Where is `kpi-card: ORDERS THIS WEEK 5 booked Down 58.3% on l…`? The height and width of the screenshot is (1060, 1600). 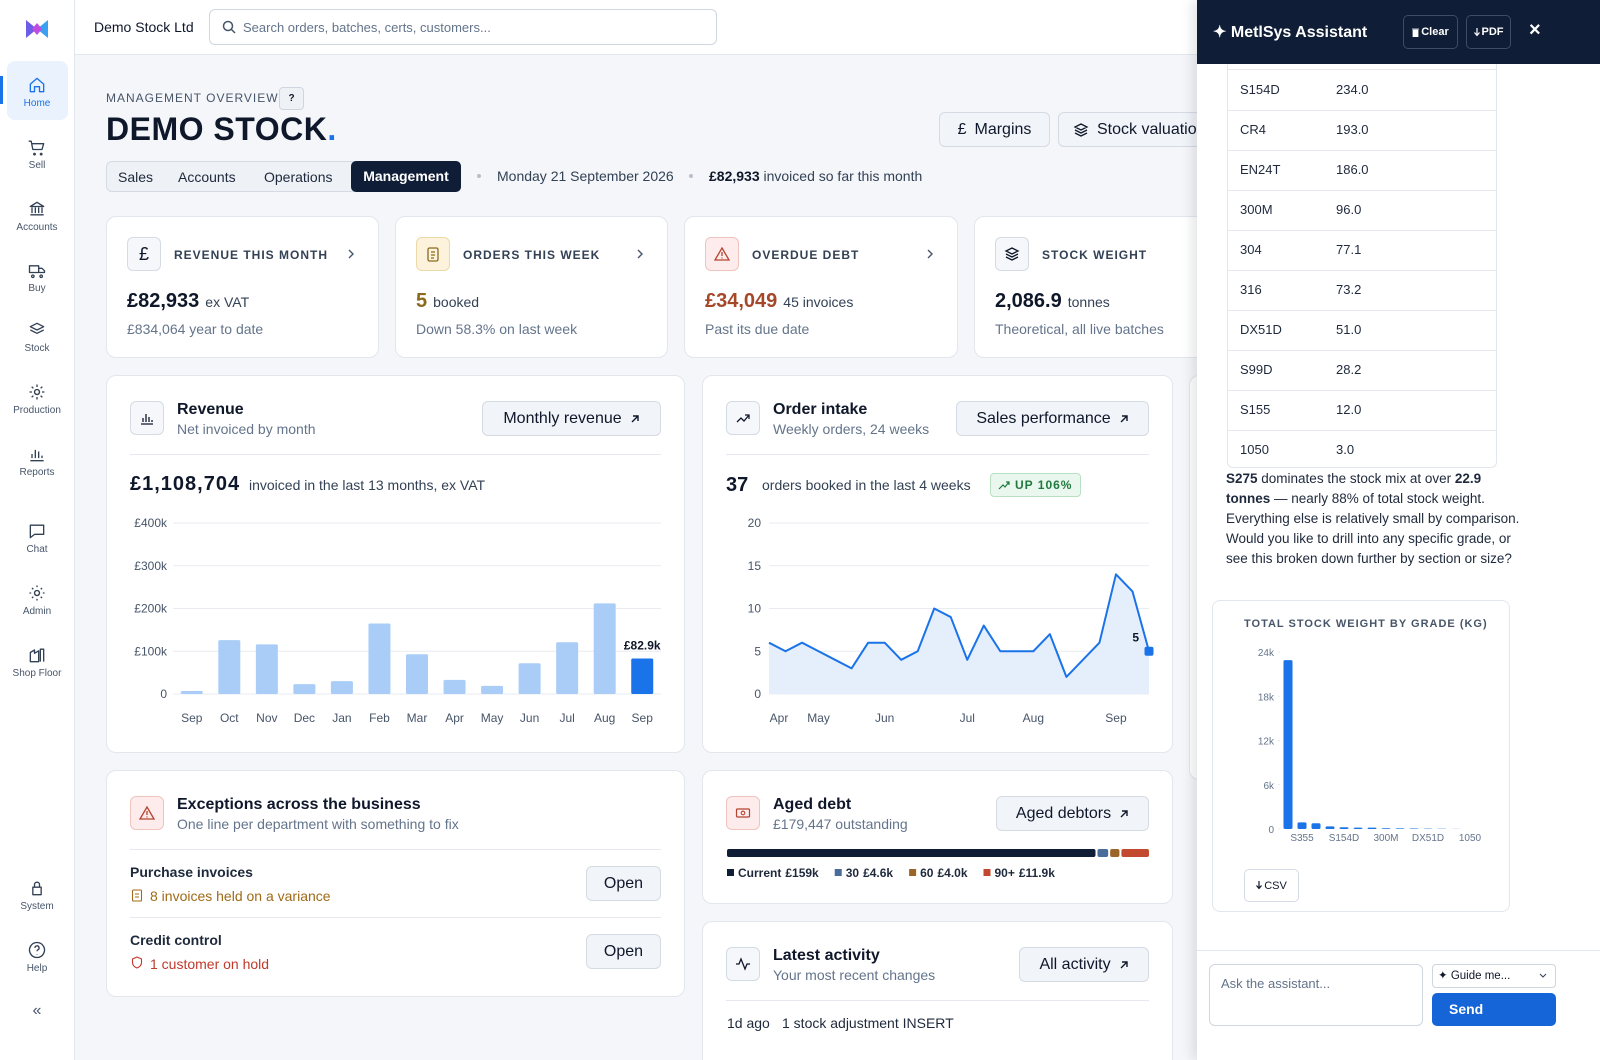 kpi-card: ORDERS THIS WEEK 5 booked Down 58.3% on l… is located at coordinates (531, 287).